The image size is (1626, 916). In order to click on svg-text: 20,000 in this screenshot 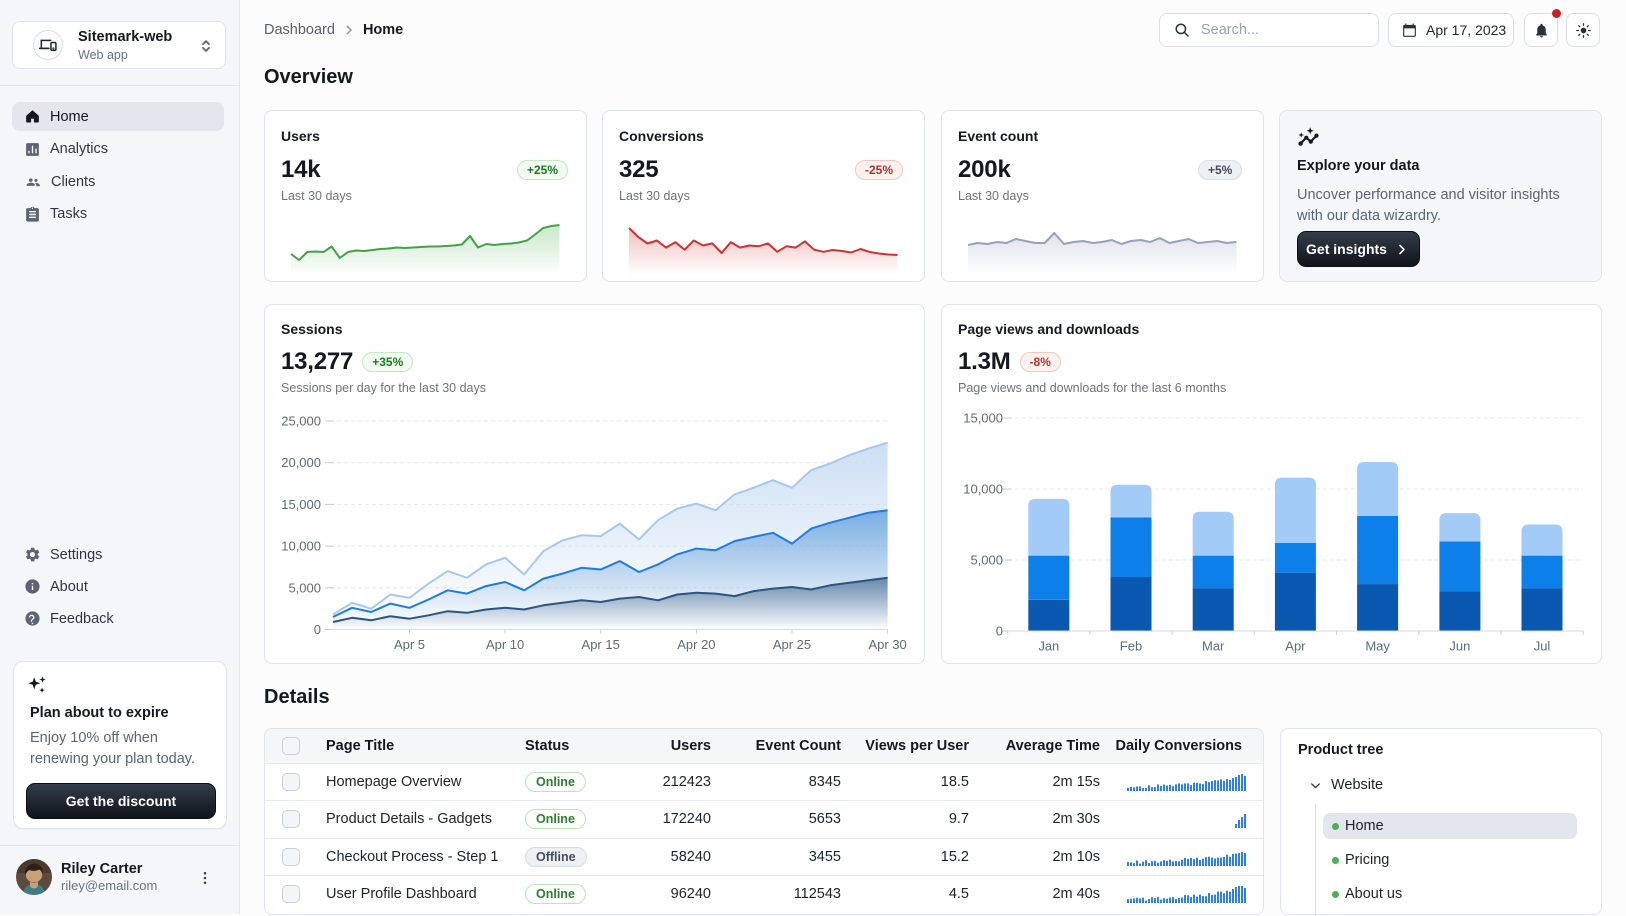, I will do `click(301, 462)`.